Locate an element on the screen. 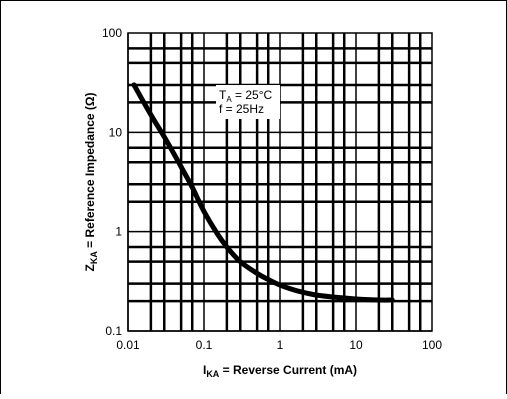 The height and width of the screenshot is (399, 507). annotation-frequency: f = 25Hz is located at coordinates (241, 109).